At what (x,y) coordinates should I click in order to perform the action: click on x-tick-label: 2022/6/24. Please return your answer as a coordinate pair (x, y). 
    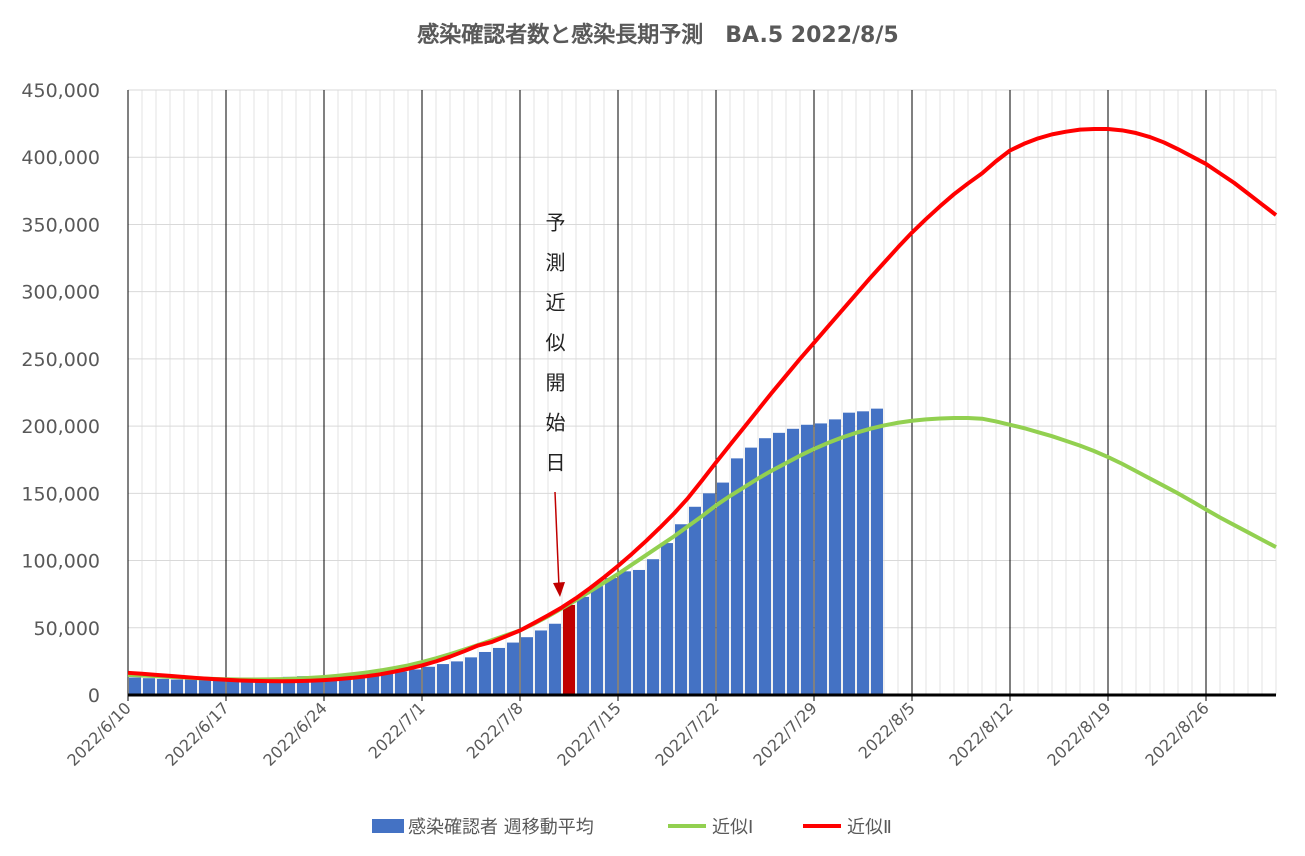
    Looking at the image, I should click on (294, 733).